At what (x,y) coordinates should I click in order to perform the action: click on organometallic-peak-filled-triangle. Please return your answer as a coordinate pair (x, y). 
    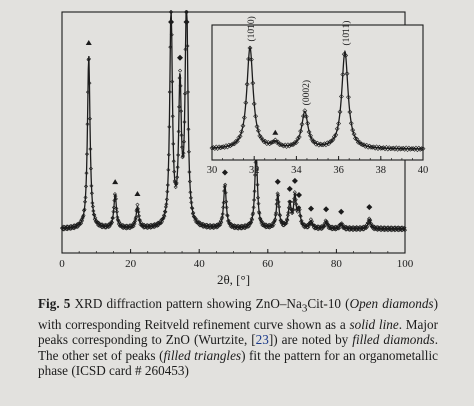
    Looking at the image, I should click on (115, 182).